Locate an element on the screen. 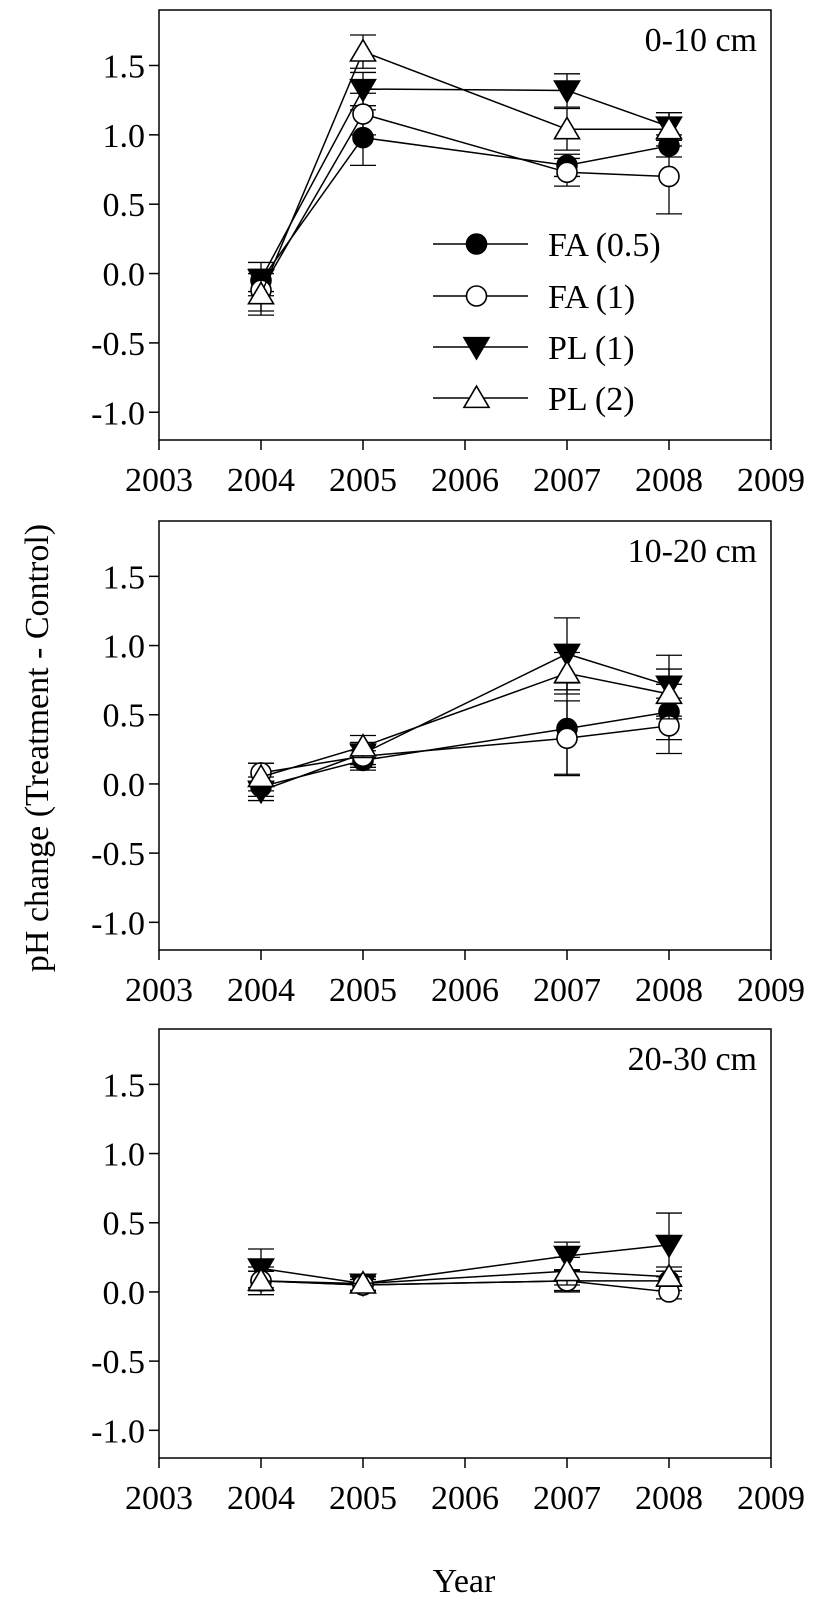 The width and height of the screenshot is (835, 1604). legend-entry: FA (1) is located at coordinates (591, 297).